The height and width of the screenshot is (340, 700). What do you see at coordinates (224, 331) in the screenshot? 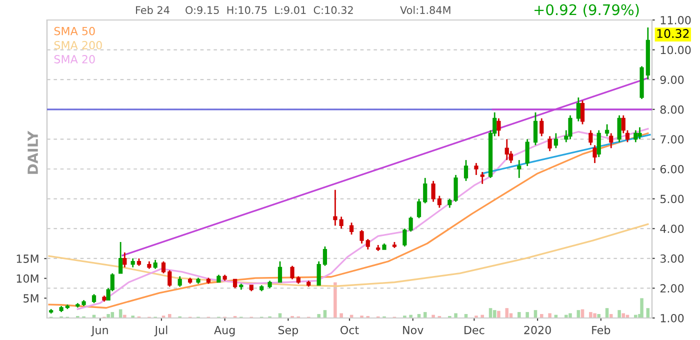
I see `x-tick-label: Aug` at bounding box center [224, 331].